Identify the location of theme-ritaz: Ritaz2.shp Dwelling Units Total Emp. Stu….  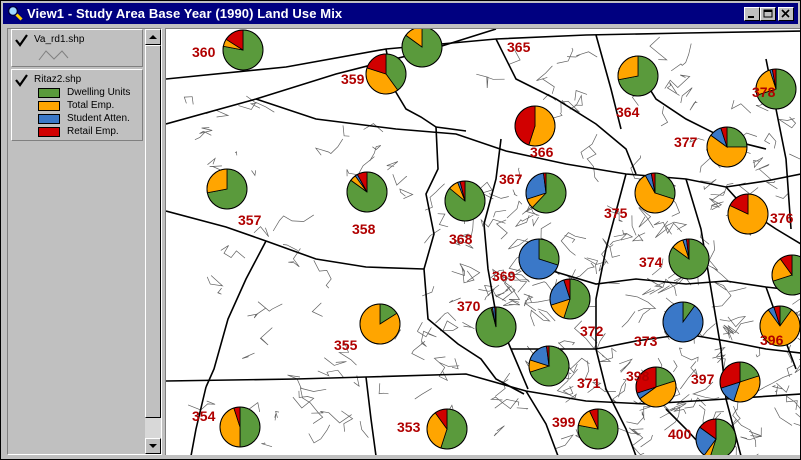
(77, 105).